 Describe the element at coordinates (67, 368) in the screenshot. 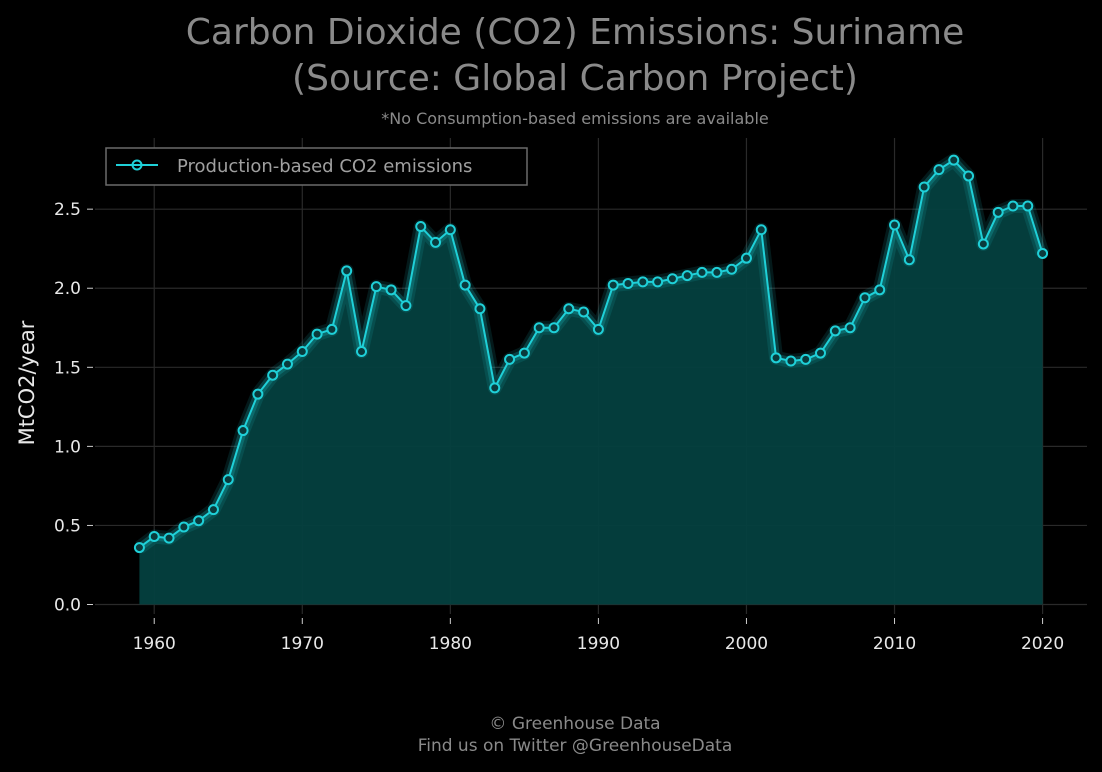

I see `y-tick-label-3: 1.5` at that location.